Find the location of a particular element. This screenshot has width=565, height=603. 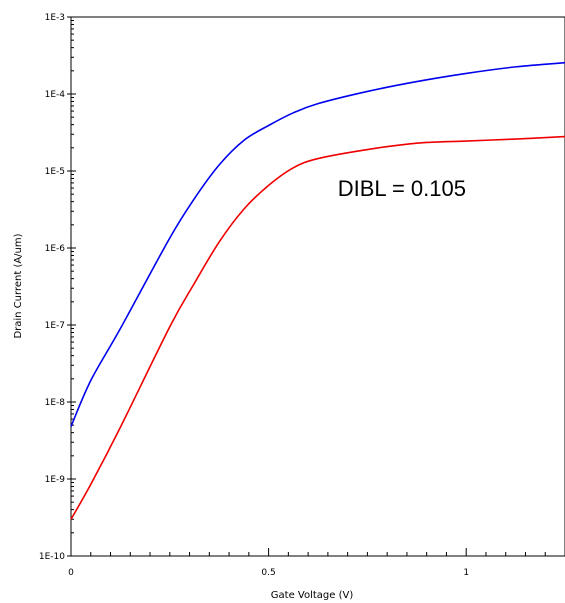

y-tick-label: 1E-6 is located at coordinates (55, 249).